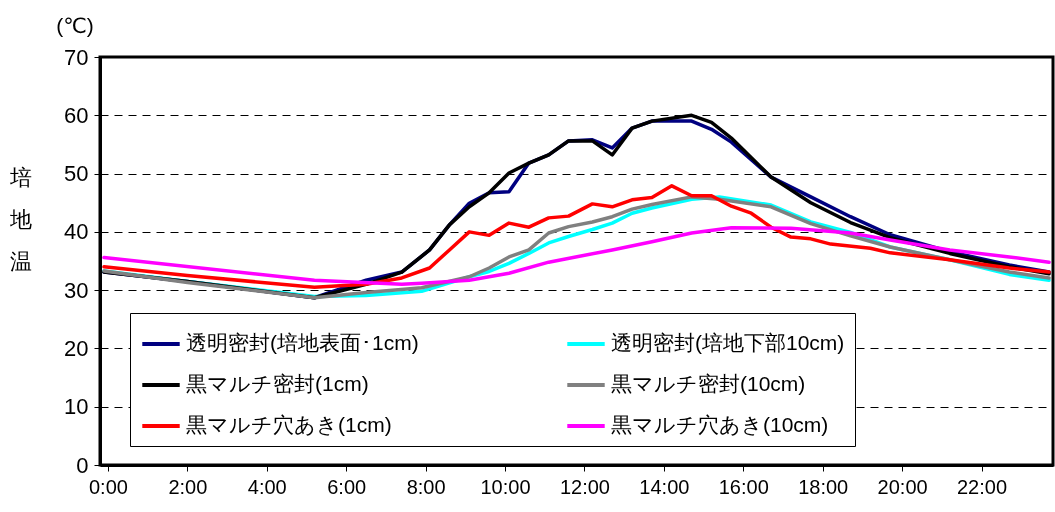  What do you see at coordinates (584, 486) in the screenshot?
I see `x-tick-label: 12:00` at bounding box center [584, 486].